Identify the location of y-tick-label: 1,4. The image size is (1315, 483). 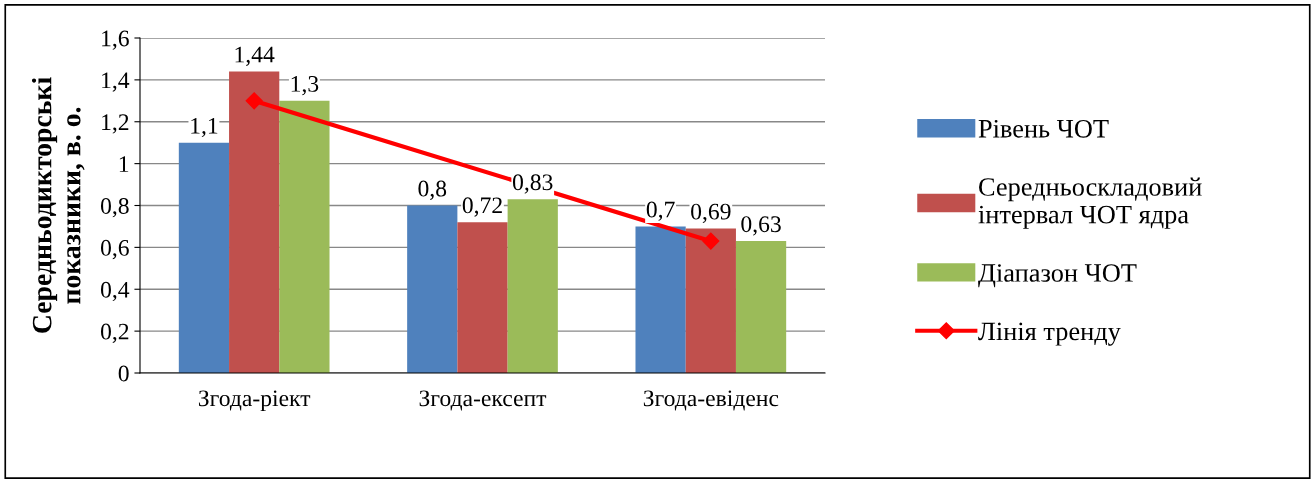
(116, 82).